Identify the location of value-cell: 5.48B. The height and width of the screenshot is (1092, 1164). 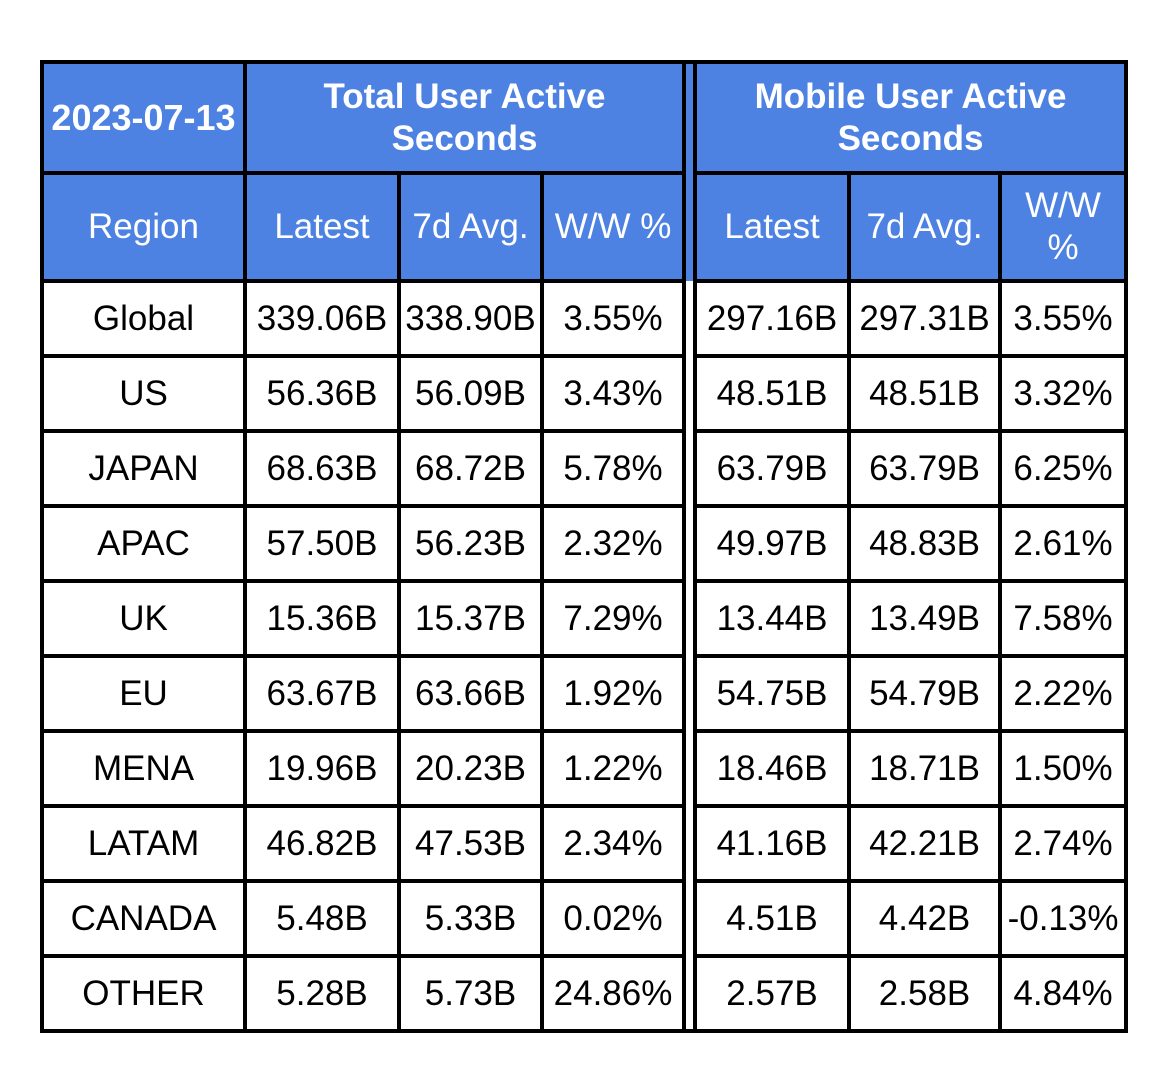
(322, 918).